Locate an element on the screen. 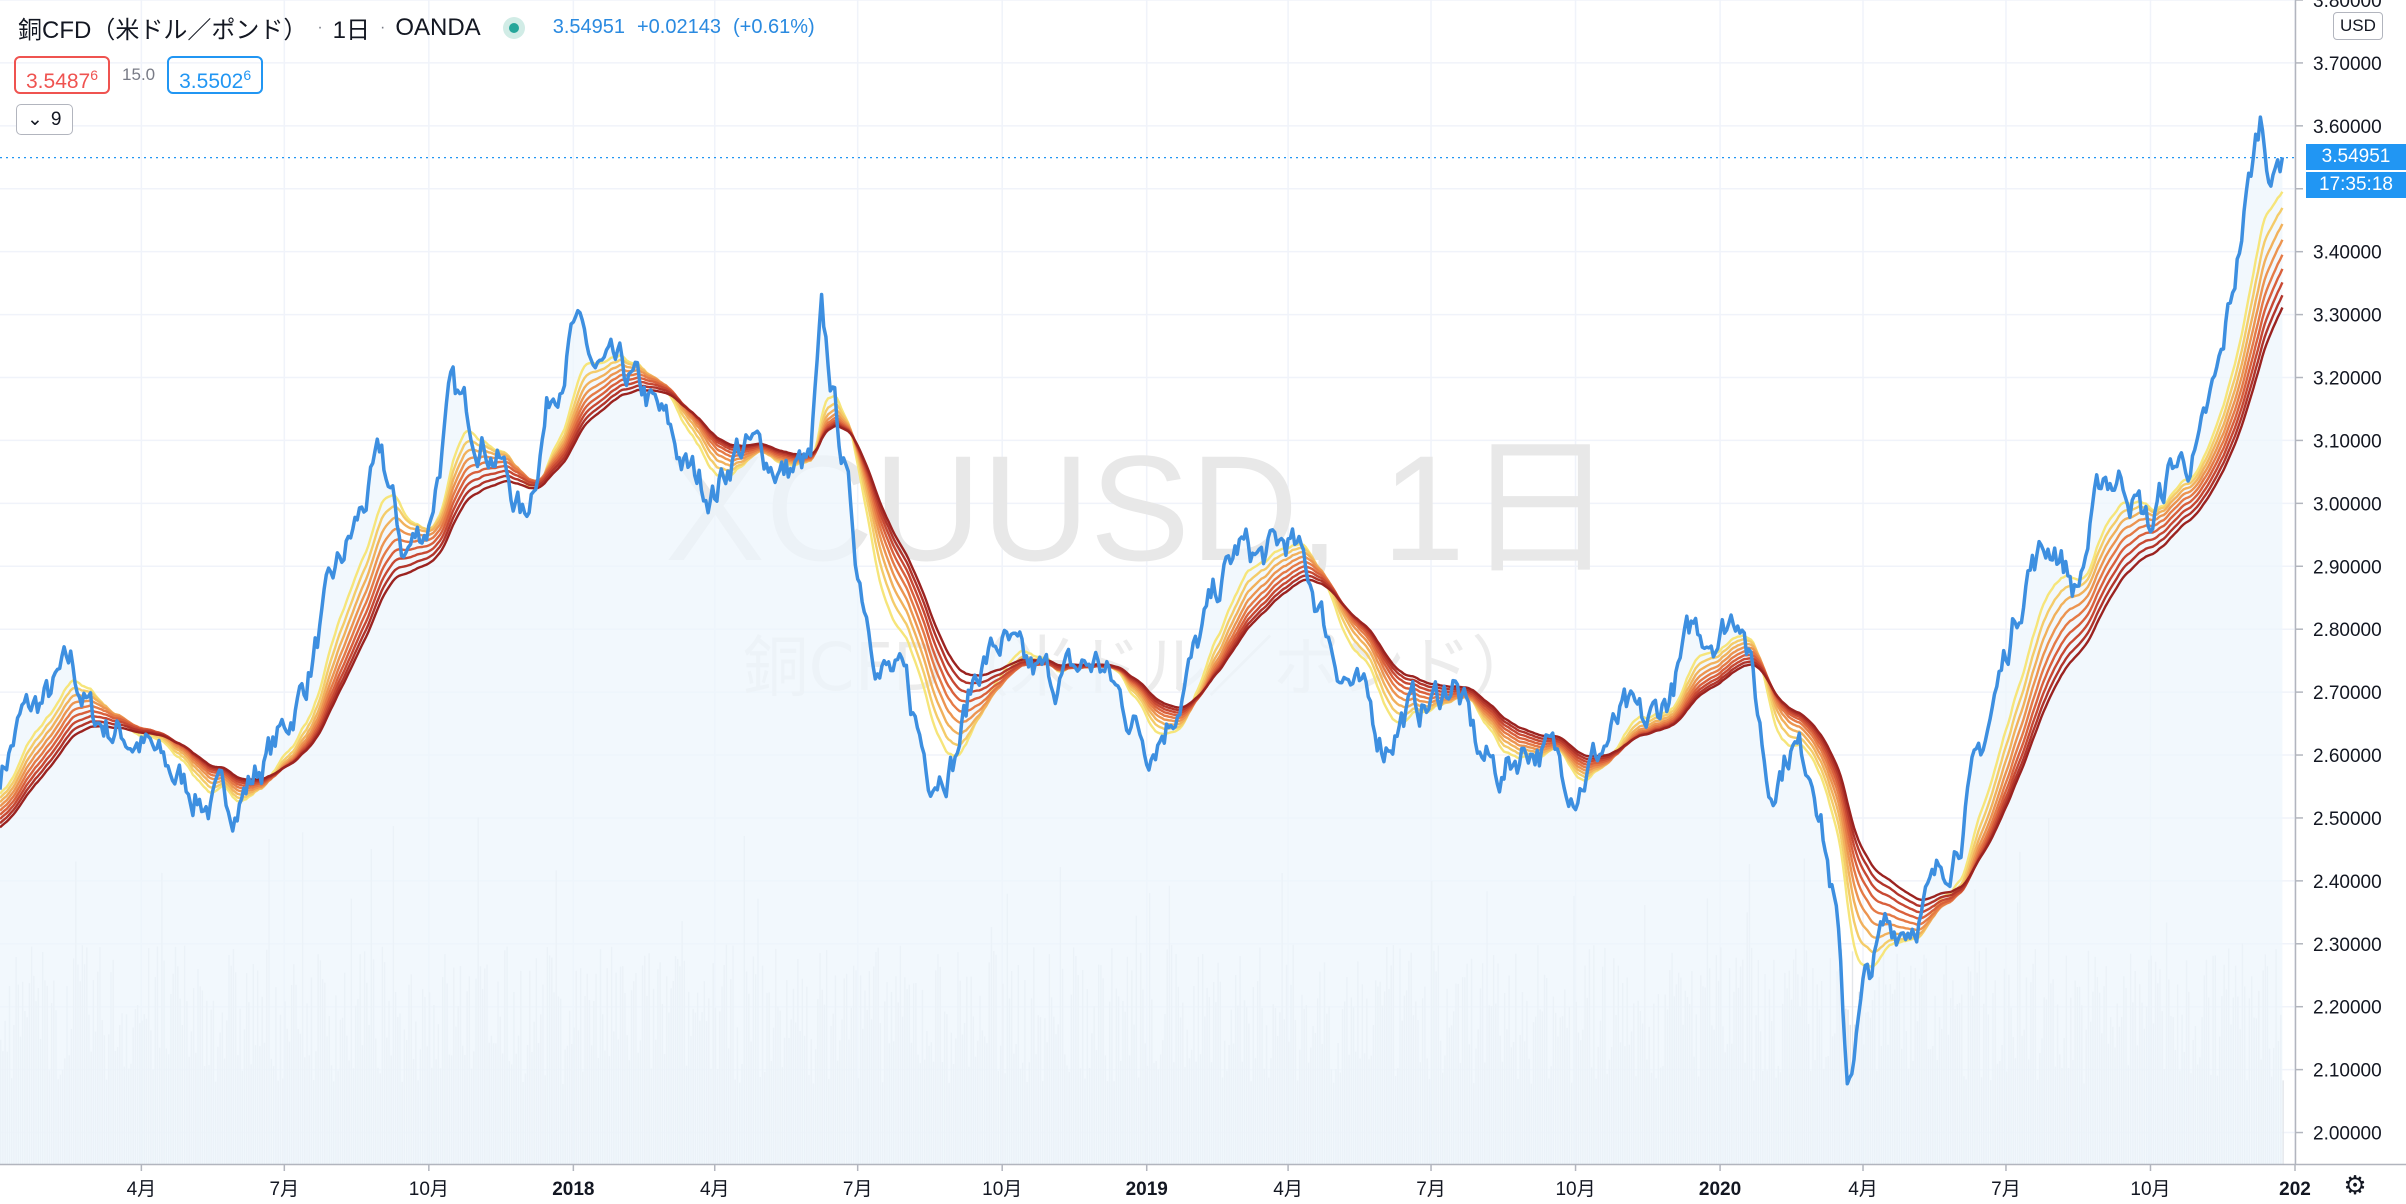 This screenshot has width=2406, height=1204. gear-icon: ⚙ is located at coordinates (2355, 1185).